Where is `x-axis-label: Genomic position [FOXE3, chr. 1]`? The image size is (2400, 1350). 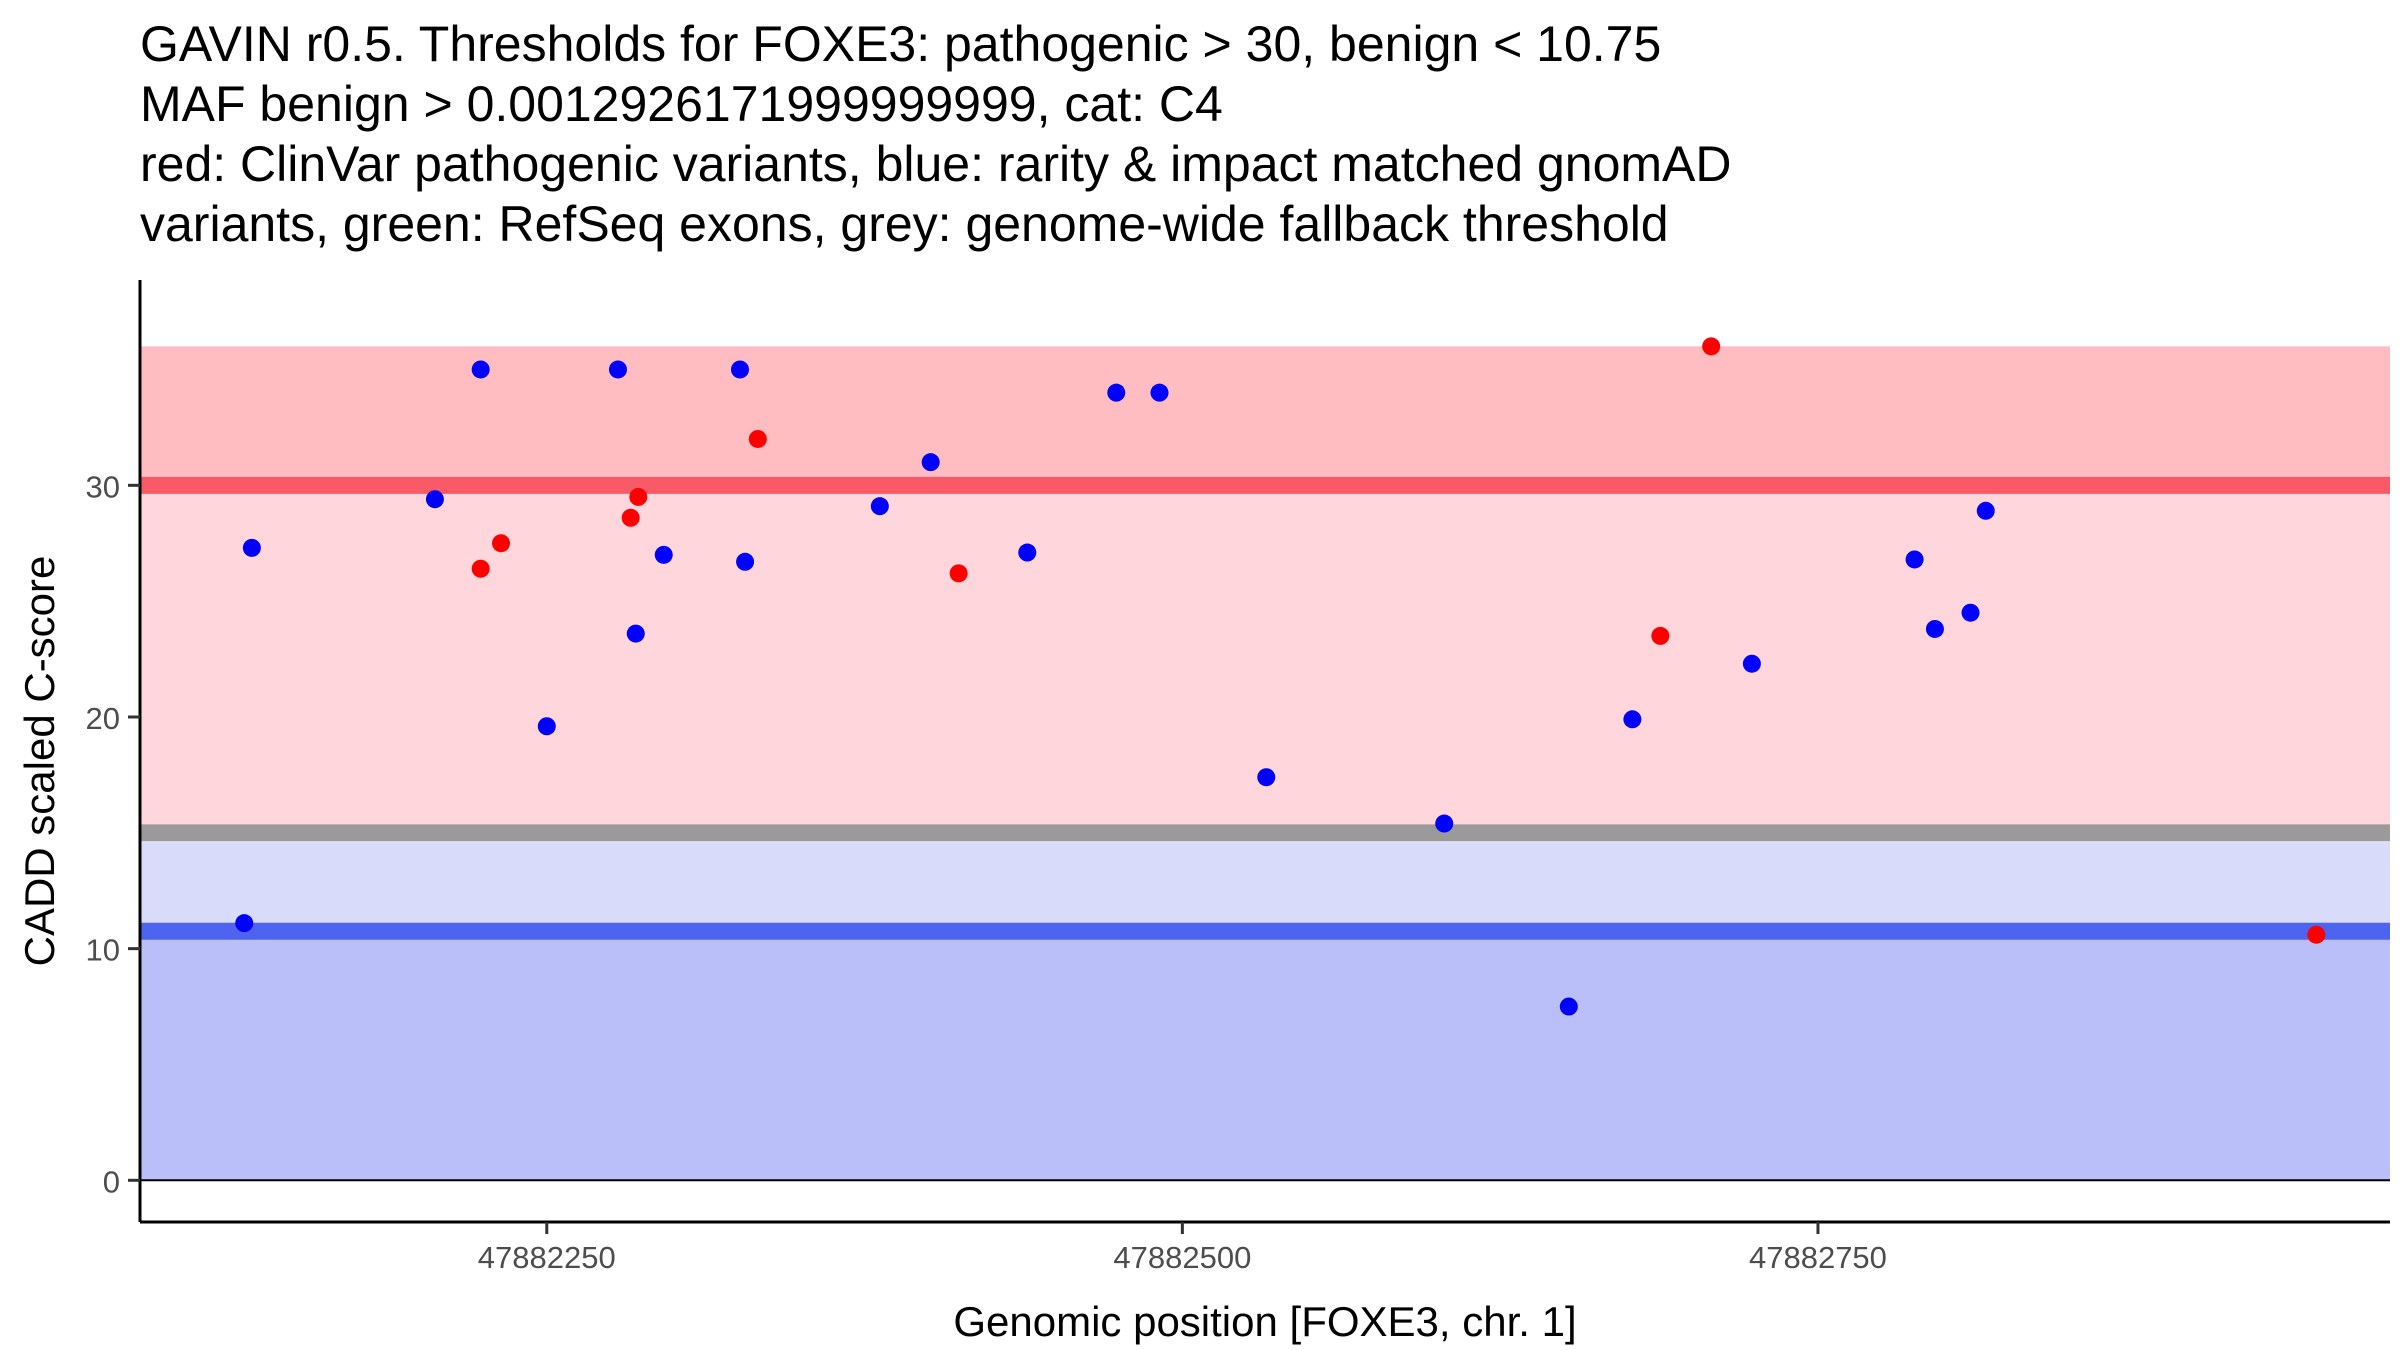
x-axis-label: Genomic position [FOXE3, chr. 1] is located at coordinates (1264, 1321).